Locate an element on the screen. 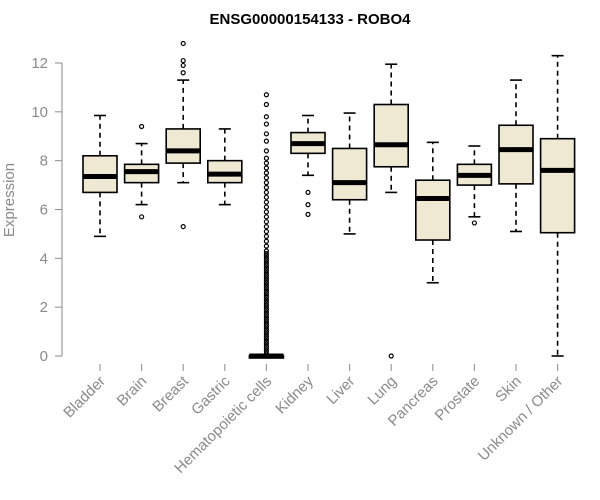 The height and width of the screenshot is (500, 600). x-tick-label: Breast is located at coordinates (170, 393).